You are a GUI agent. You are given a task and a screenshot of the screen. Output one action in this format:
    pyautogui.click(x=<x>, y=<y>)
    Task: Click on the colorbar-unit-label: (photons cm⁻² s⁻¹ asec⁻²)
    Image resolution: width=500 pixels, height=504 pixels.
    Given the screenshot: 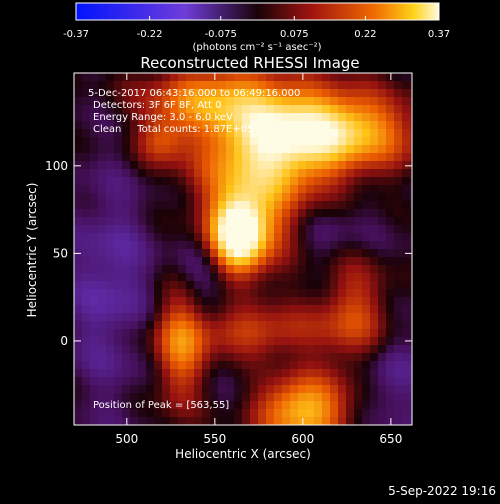 What is the action you would take?
    pyautogui.click(x=256, y=47)
    